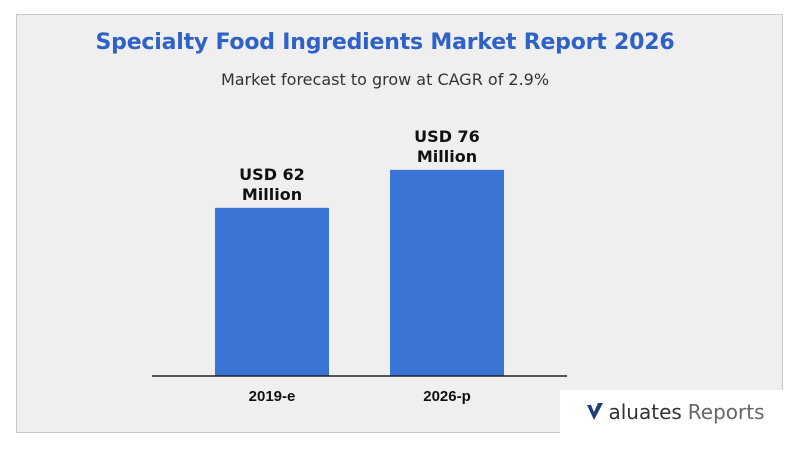  Describe the element at coordinates (447, 272) in the screenshot. I see `bar-2026-p` at that location.